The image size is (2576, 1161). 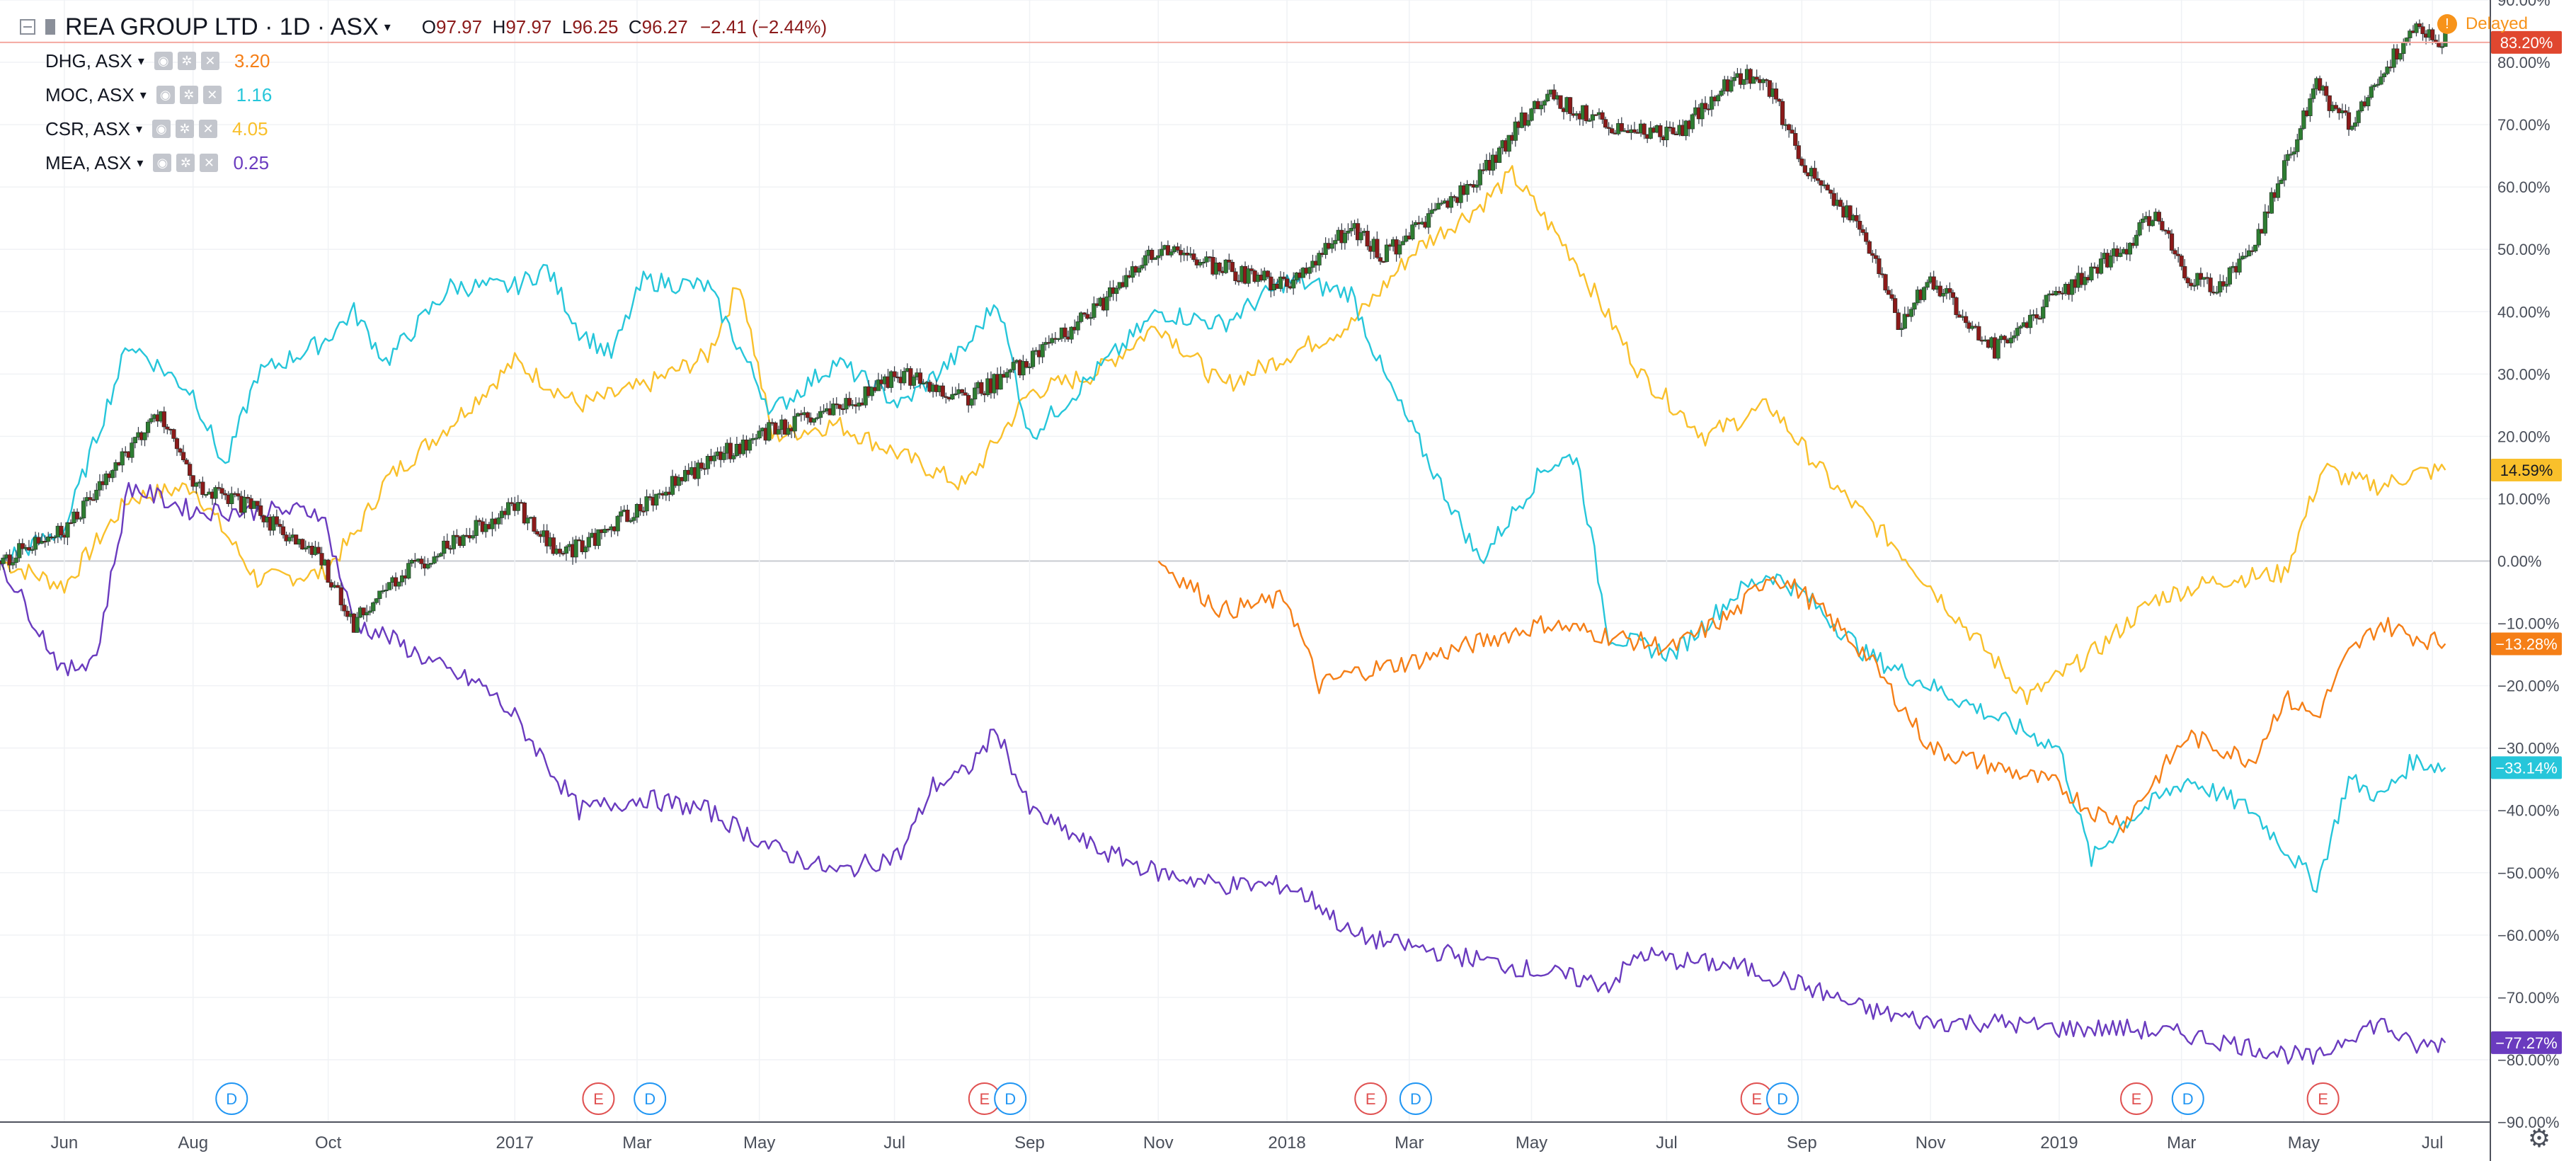 I want to click on y-tick-label: −40.00%, so click(x=2528, y=811).